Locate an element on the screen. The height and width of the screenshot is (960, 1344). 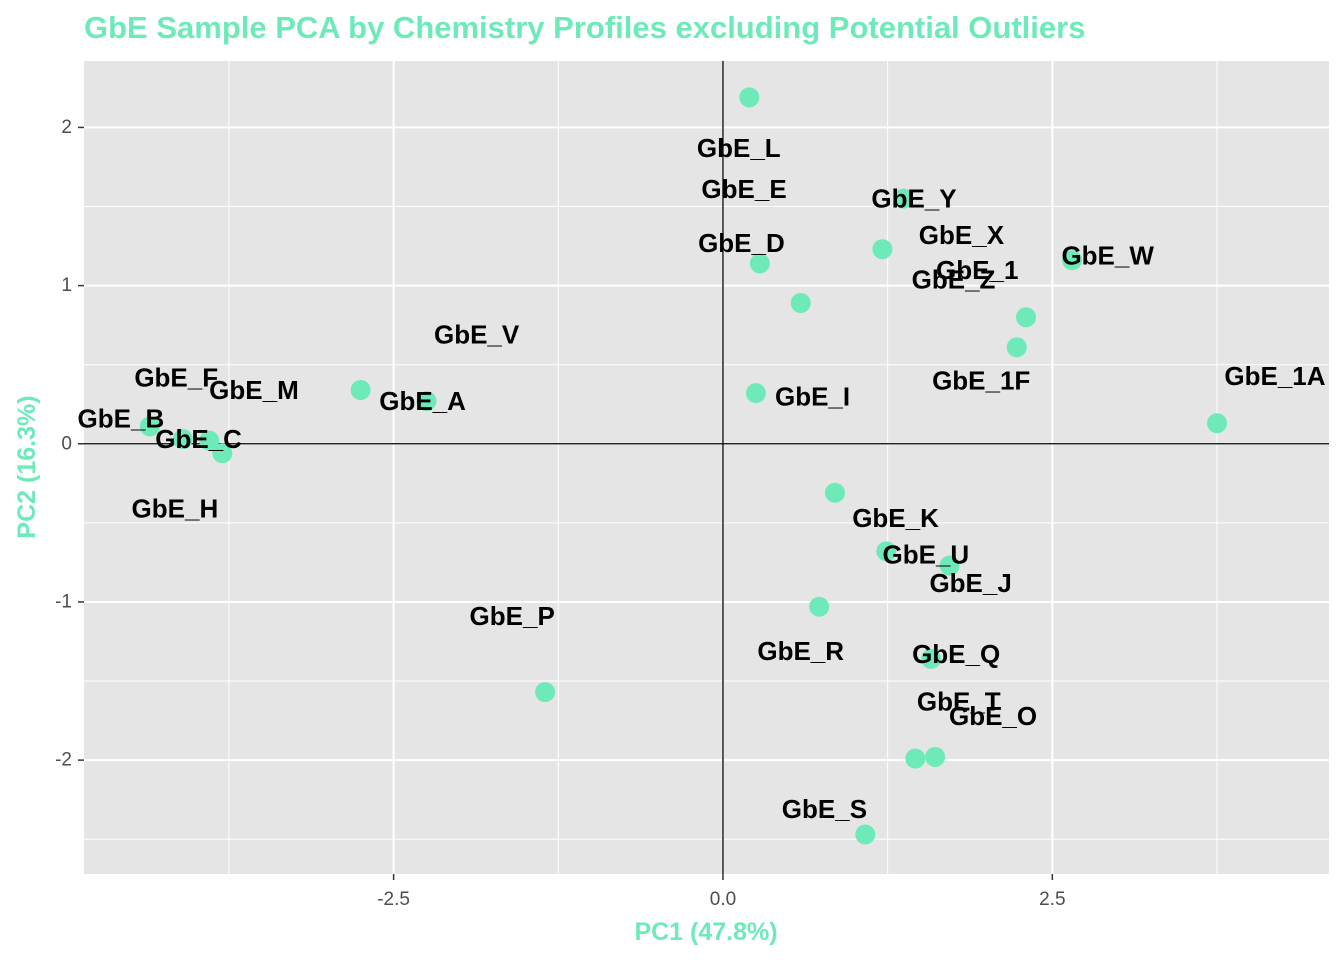
x-tick-label: -2.5 is located at coordinates (393, 899).